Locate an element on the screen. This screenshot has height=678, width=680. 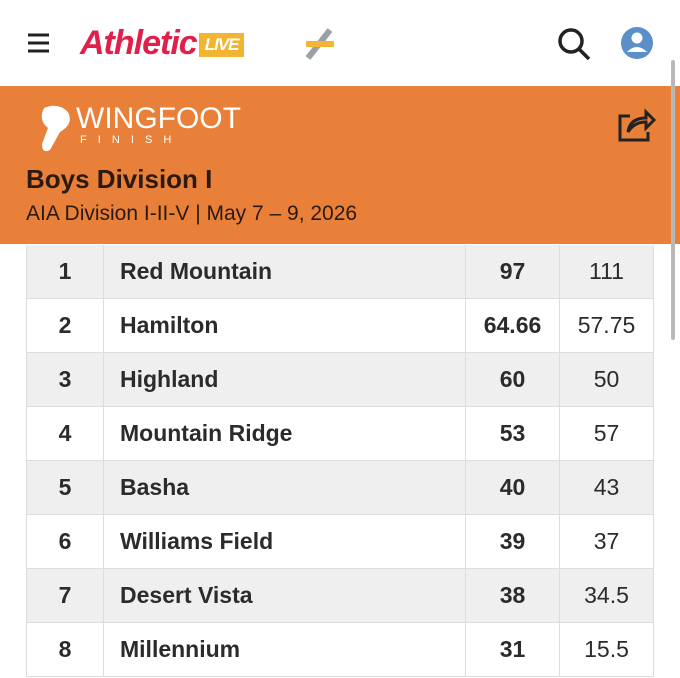
score-cell: 40 is located at coordinates (513, 487).